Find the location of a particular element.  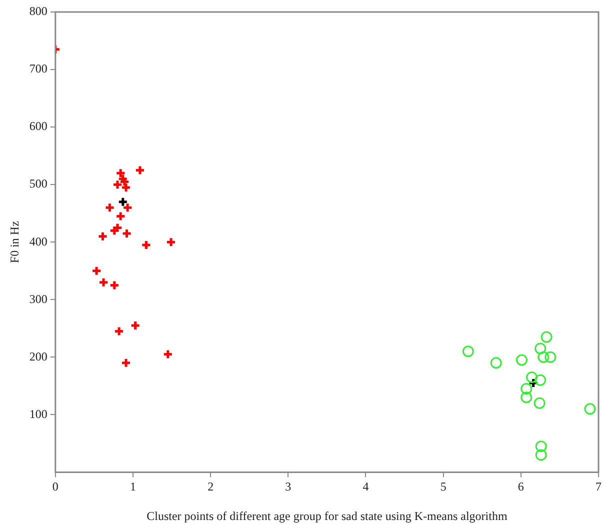

x-tick-label: 0 is located at coordinates (55, 487).